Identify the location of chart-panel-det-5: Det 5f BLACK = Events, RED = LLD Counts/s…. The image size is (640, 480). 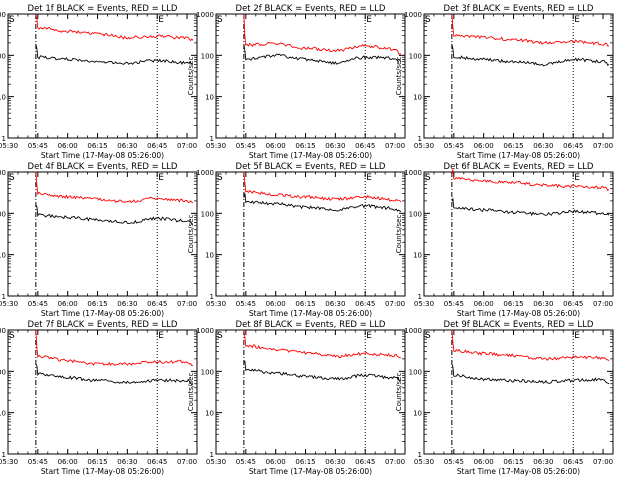
(296, 240).